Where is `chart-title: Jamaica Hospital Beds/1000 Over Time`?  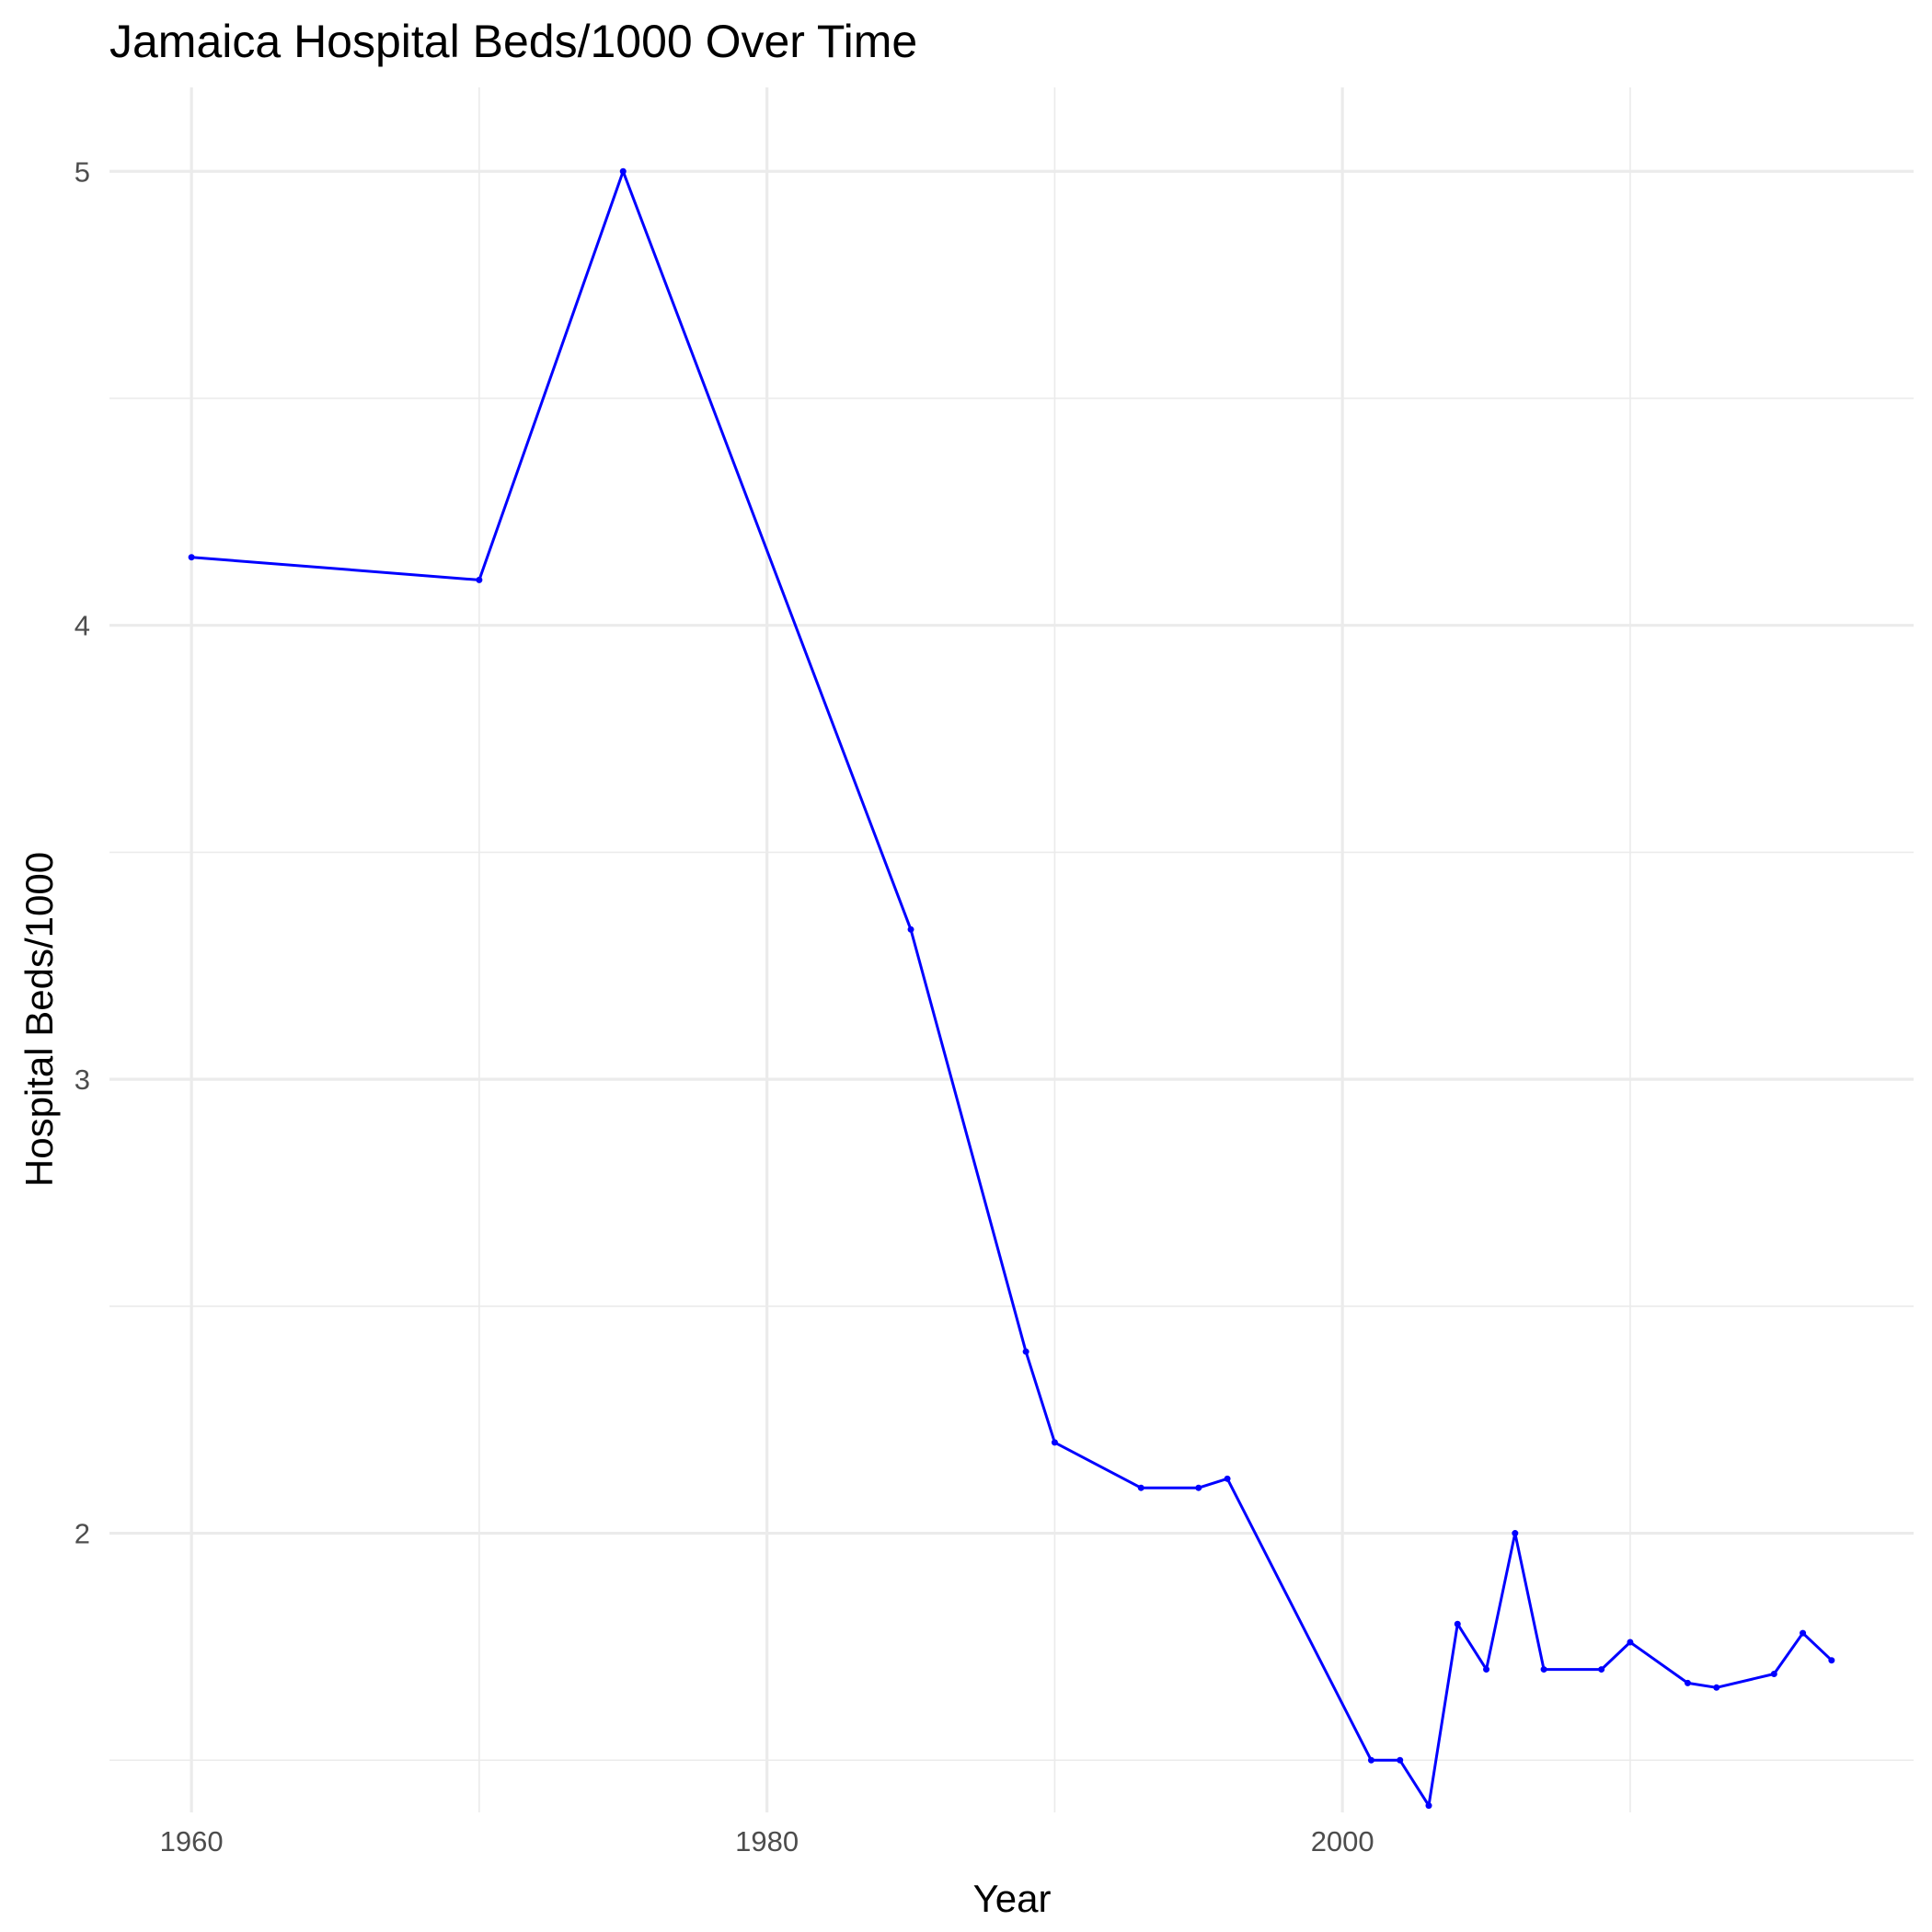
chart-title: Jamaica Hospital Beds/1000 Over Time is located at coordinates (513, 41).